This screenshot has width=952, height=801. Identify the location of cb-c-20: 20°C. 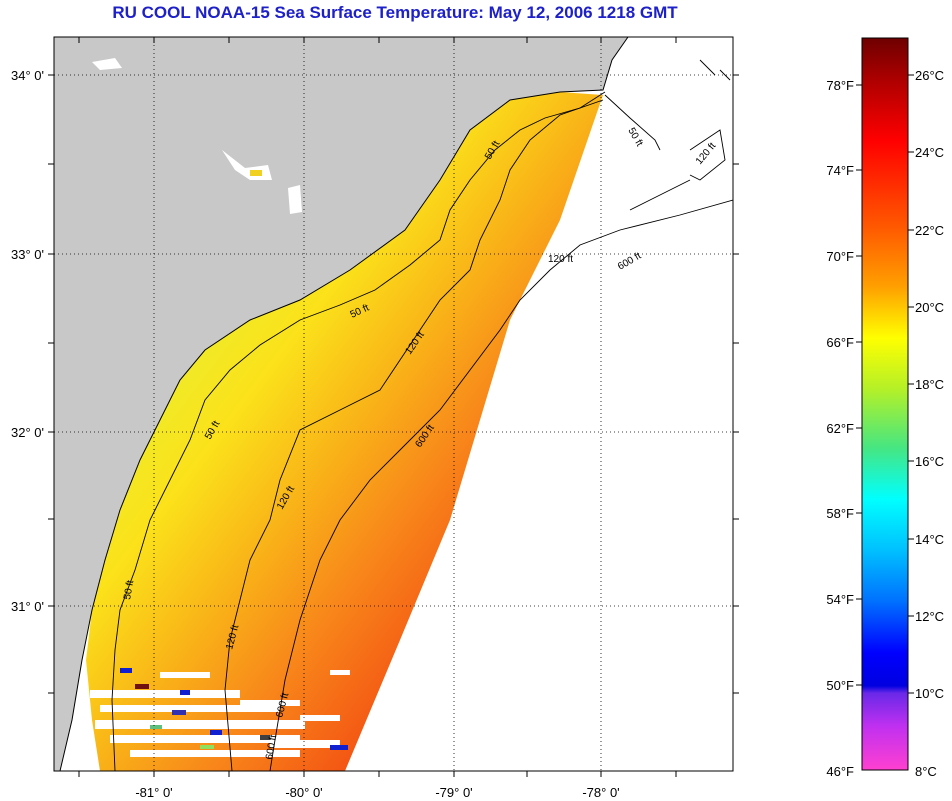
(929, 307).